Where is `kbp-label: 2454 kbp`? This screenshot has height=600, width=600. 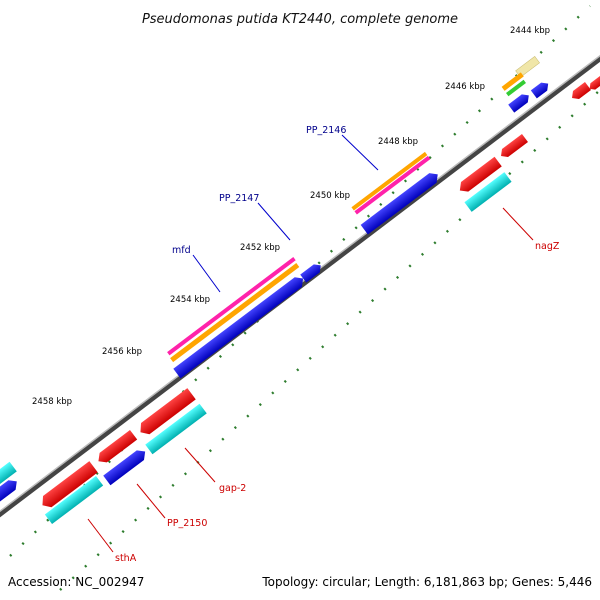 kbp-label: 2454 kbp is located at coordinates (190, 300).